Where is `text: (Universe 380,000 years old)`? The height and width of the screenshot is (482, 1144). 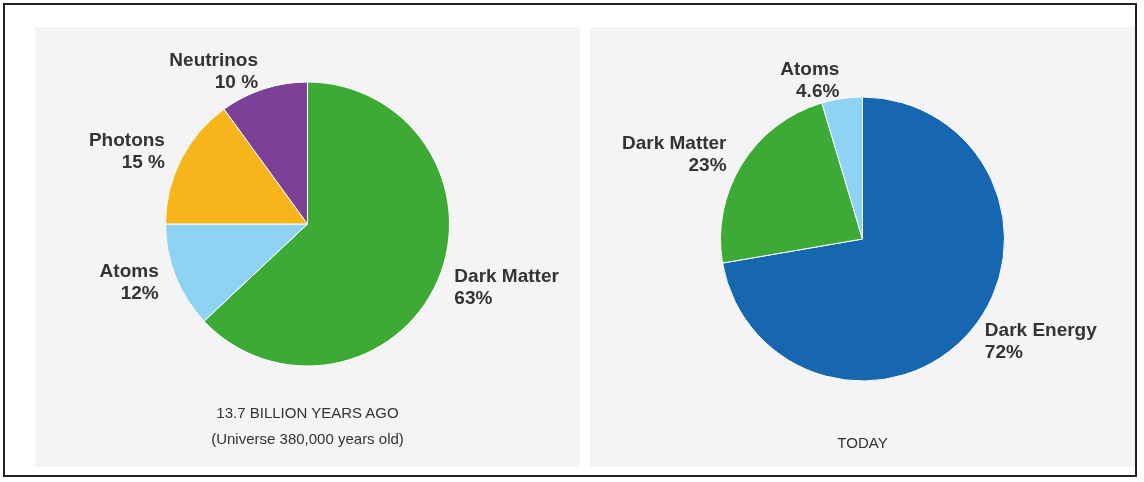 text: (Universe 380,000 years old) is located at coordinates (307, 439).